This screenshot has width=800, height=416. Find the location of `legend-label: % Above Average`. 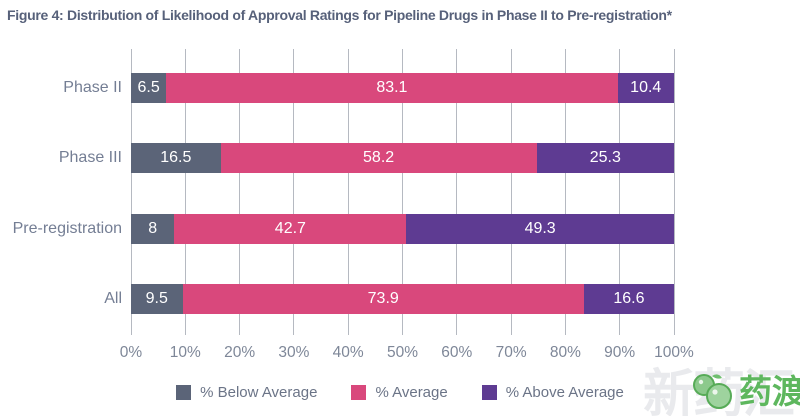

legend-label: % Above Average is located at coordinates (564, 392).